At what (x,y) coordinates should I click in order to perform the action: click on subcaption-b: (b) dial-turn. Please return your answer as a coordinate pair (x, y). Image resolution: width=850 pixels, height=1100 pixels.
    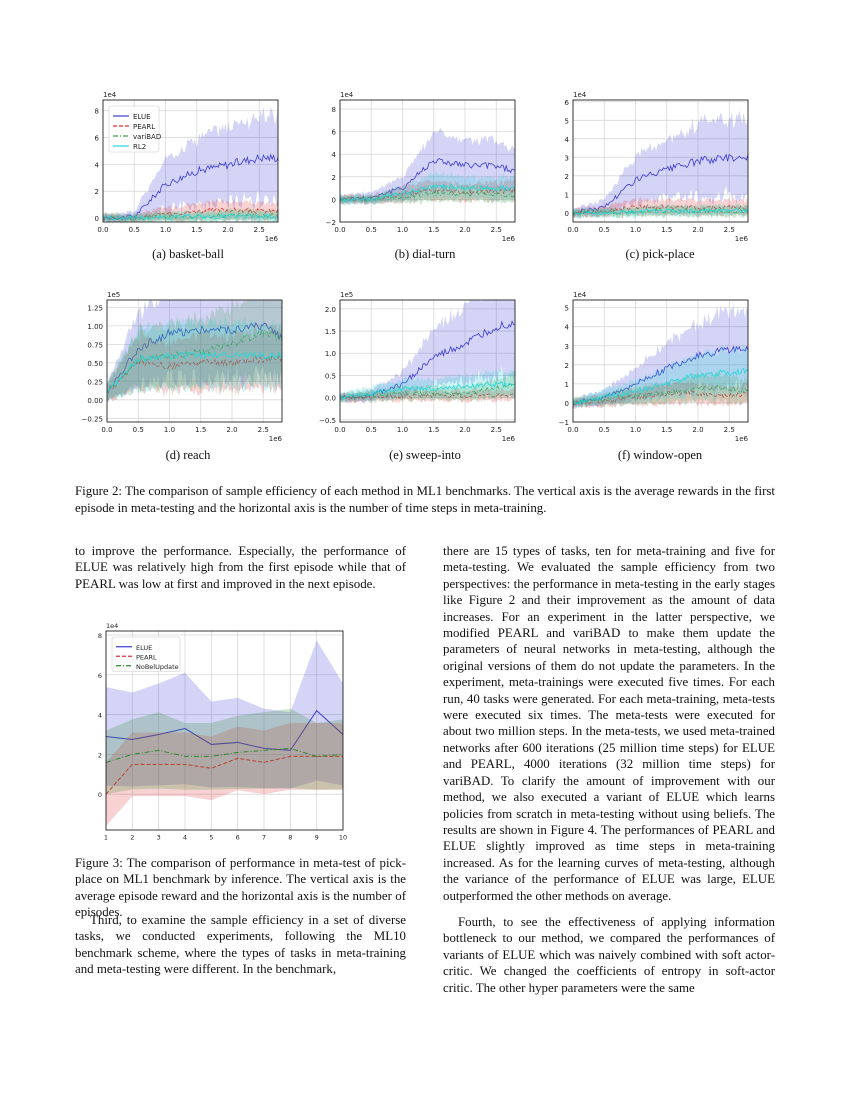
    Looking at the image, I should click on (425, 254).